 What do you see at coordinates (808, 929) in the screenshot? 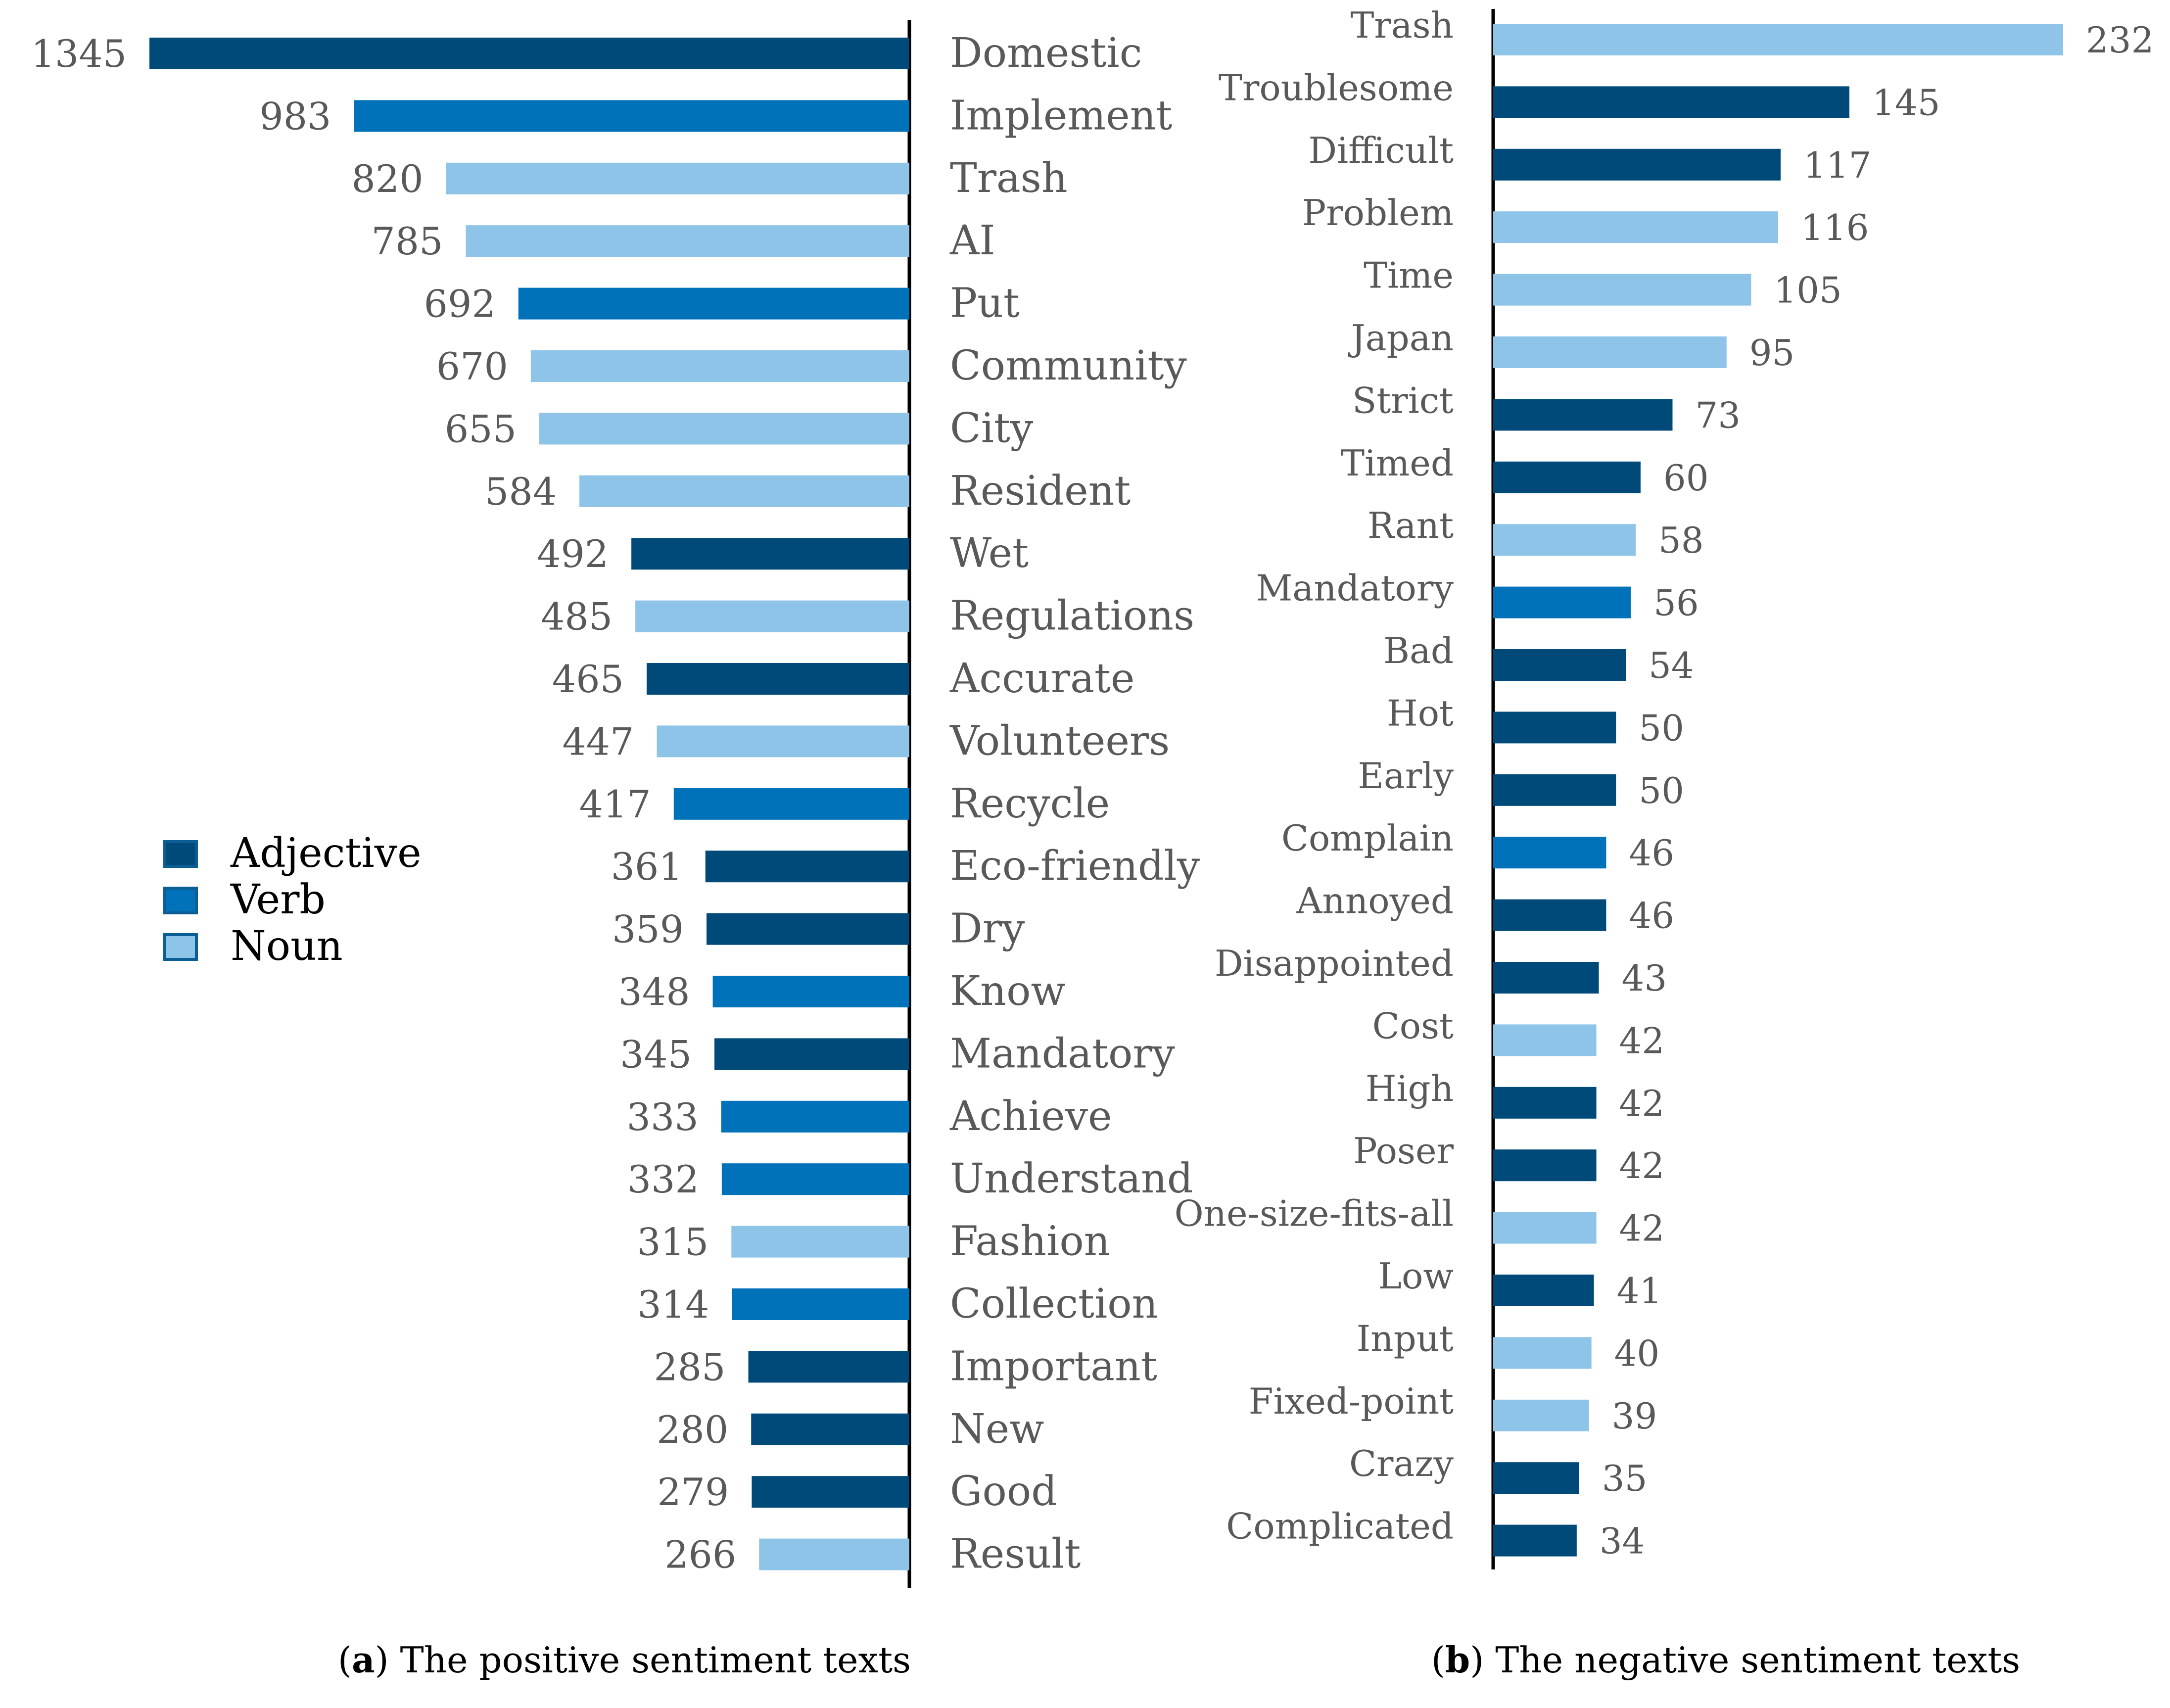
I see `panel-a-bar-dry` at bounding box center [808, 929].